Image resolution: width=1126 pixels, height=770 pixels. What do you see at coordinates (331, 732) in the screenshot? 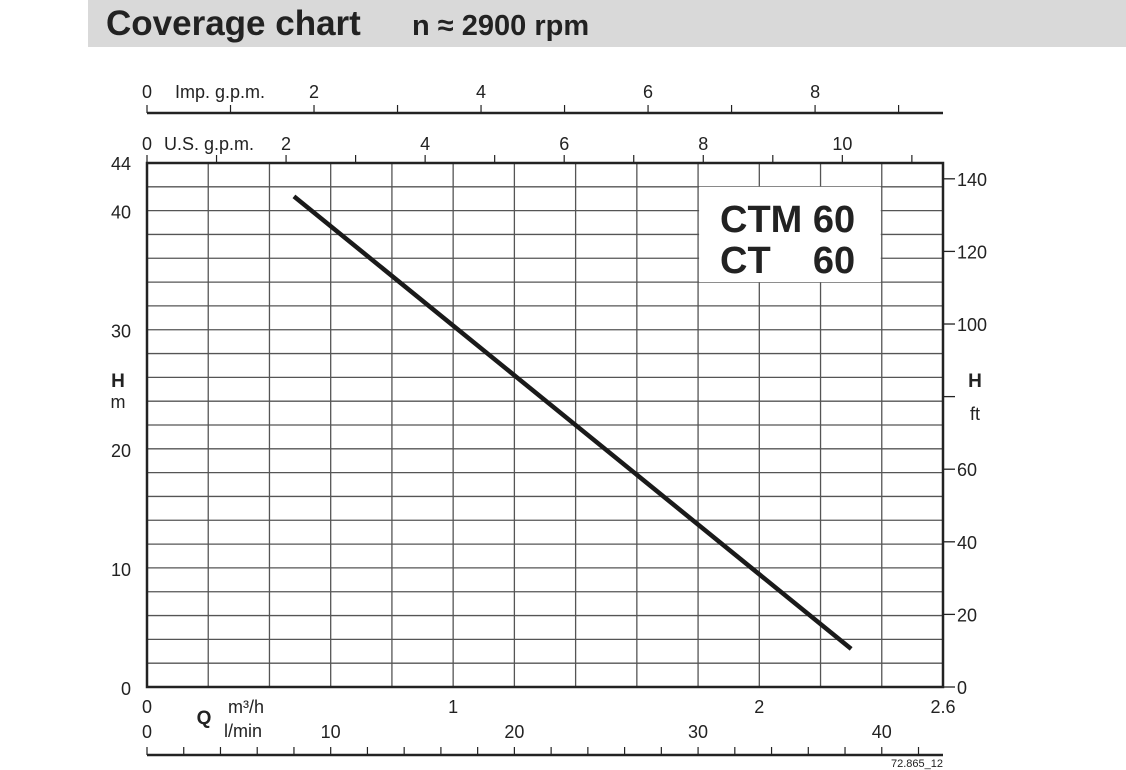
I see `x-tick-label-lmin: 10` at bounding box center [331, 732].